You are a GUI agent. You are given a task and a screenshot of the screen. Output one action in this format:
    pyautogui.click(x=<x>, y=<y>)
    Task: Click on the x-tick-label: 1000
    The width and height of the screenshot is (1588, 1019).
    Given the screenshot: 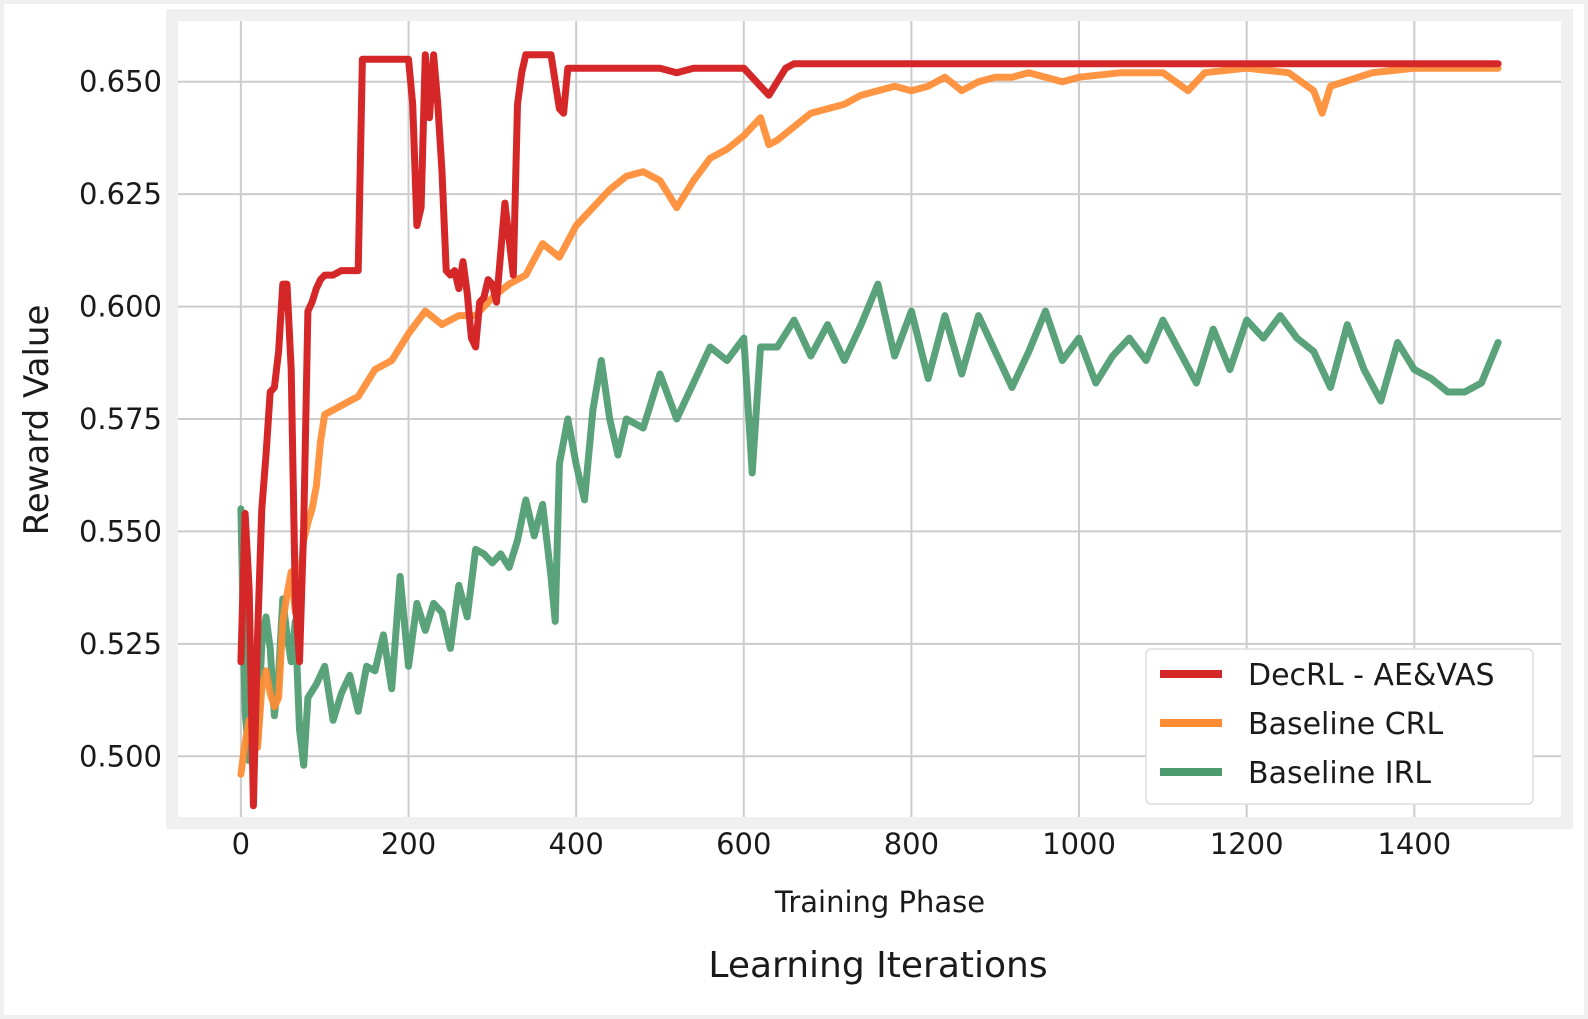 What is the action you would take?
    pyautogui.click(x=1079, y=844)
    